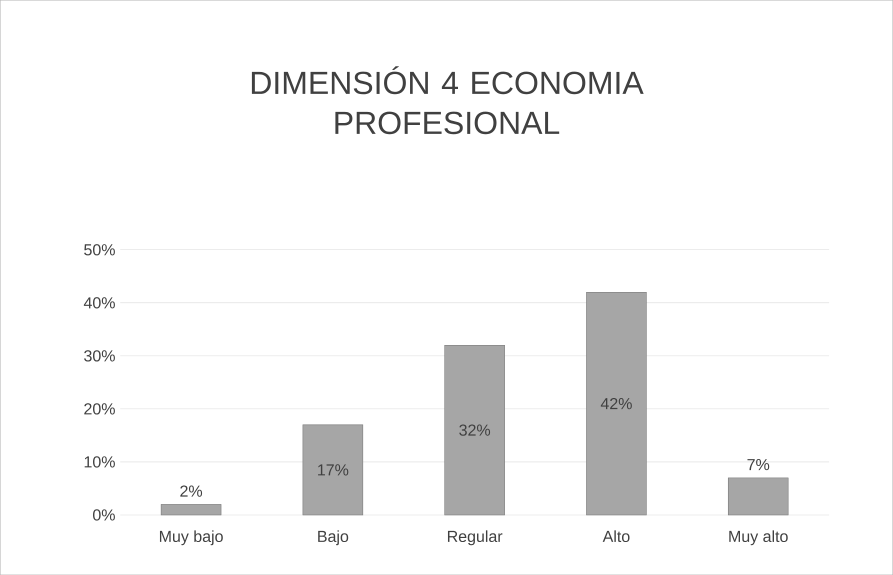  What do you see at coordinates (99, 250) in the screenshot?
I see `y-tick-label: 50%` at bounding box center [99, 250].